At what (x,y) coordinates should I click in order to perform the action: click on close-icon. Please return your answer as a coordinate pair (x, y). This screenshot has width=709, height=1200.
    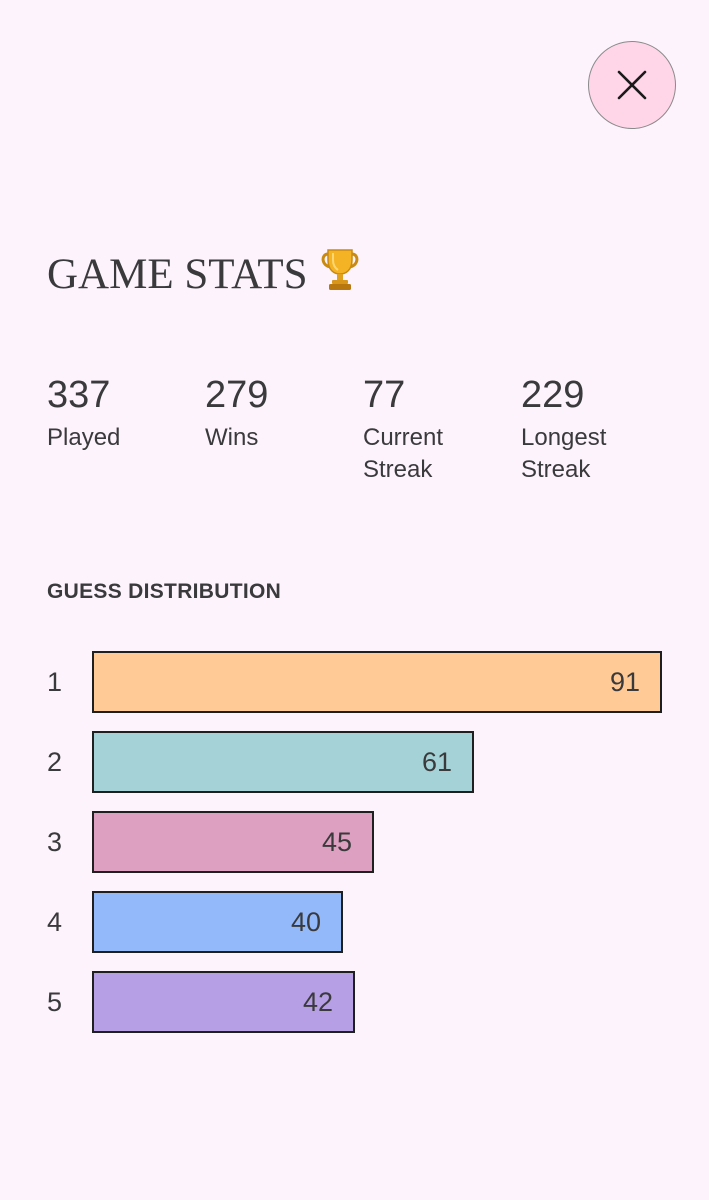
    Looking at the image, I should click on (632, 85).